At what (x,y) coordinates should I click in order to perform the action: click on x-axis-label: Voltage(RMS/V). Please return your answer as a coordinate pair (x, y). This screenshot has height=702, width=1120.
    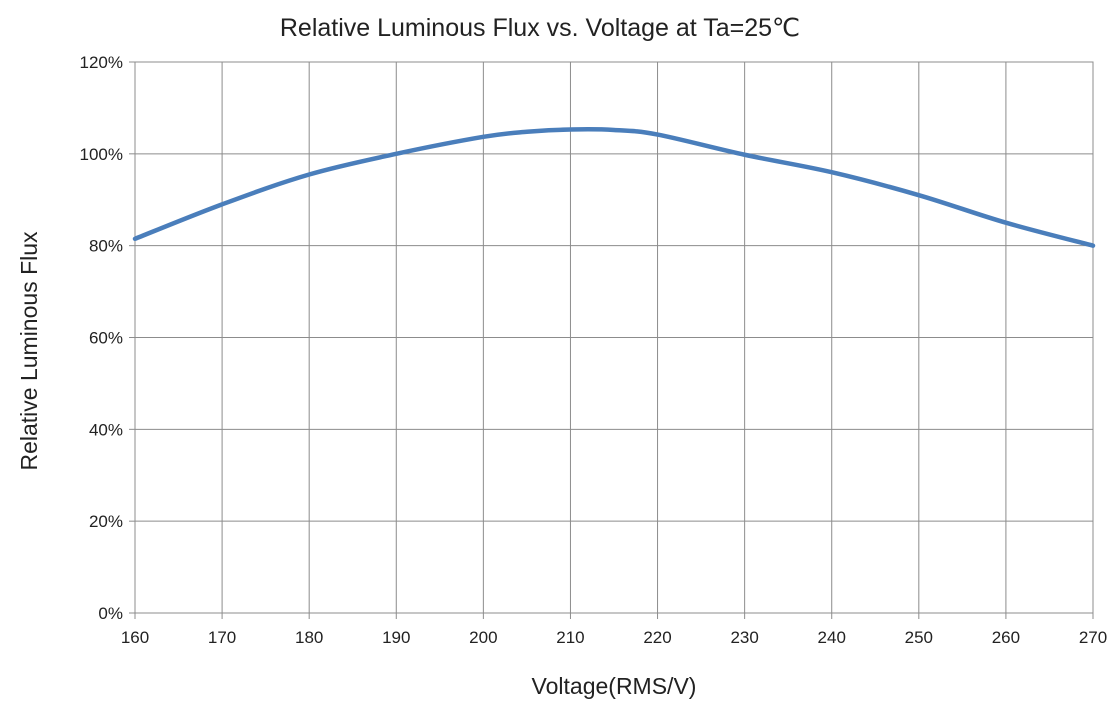
    Looking at the image, I should click on (614, 686).